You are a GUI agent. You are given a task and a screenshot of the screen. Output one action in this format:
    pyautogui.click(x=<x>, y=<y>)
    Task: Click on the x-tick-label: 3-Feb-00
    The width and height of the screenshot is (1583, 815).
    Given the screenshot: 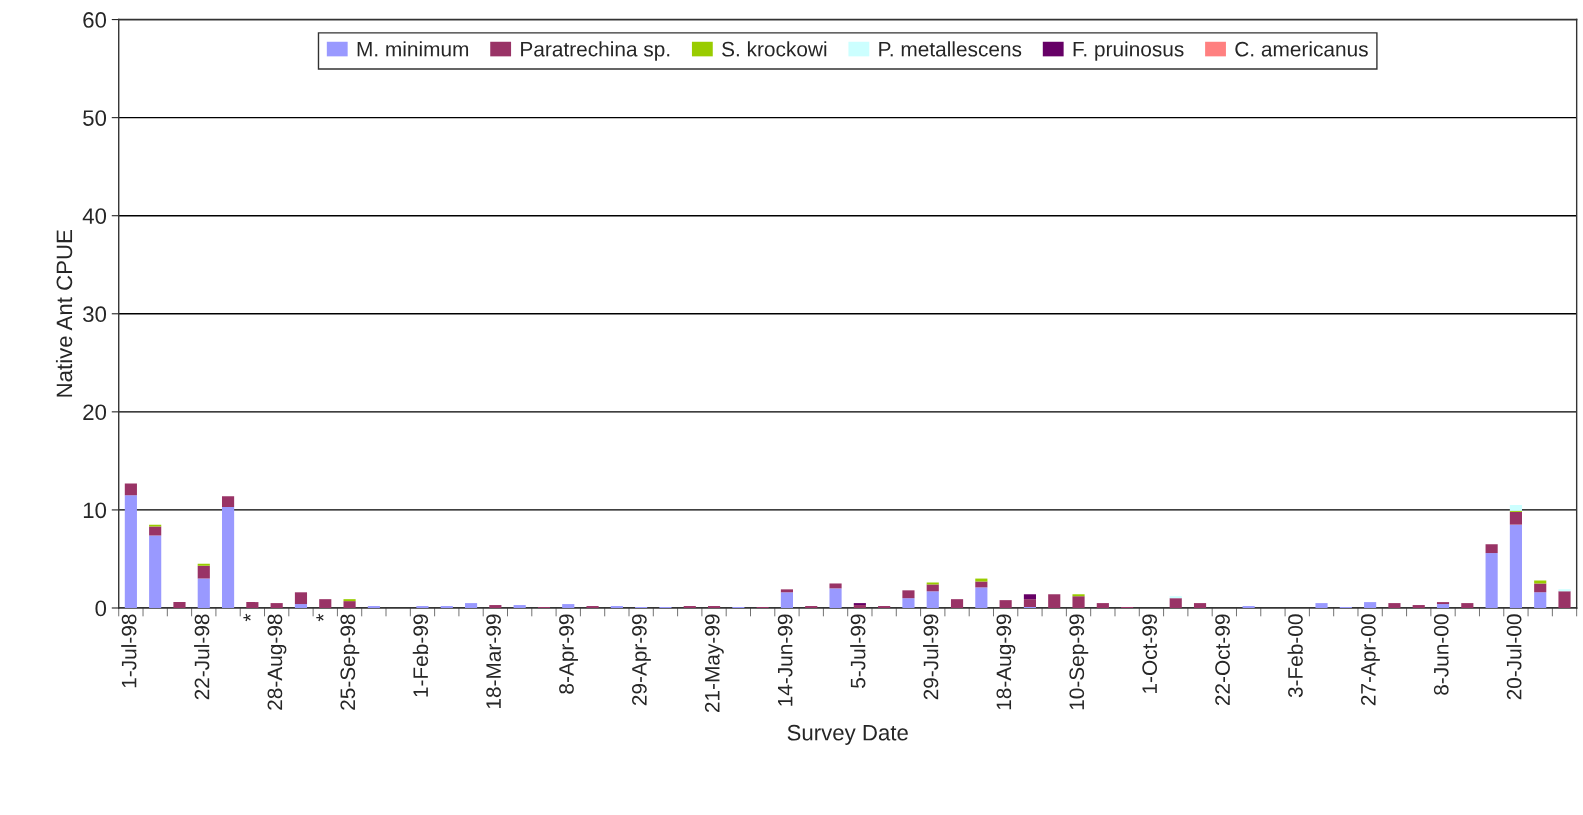 What is the action you would take?
    pyautogui.click(x=1295, y=656)
    